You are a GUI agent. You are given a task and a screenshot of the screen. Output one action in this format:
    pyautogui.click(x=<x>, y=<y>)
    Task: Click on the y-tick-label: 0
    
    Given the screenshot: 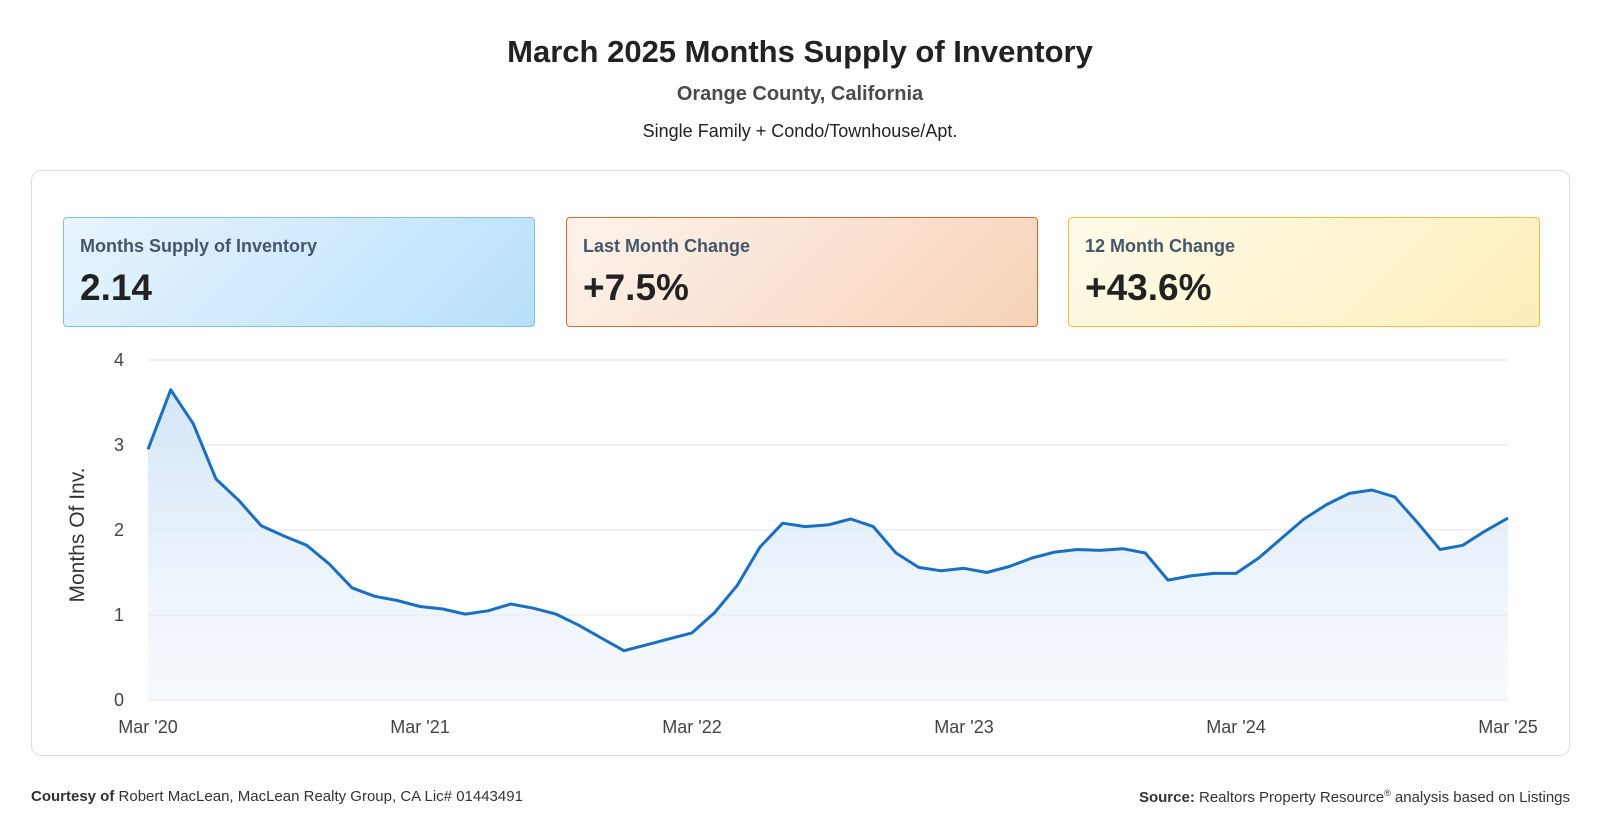 What is the action you would take?
    pyautogui.click(x=119, y=700)
    